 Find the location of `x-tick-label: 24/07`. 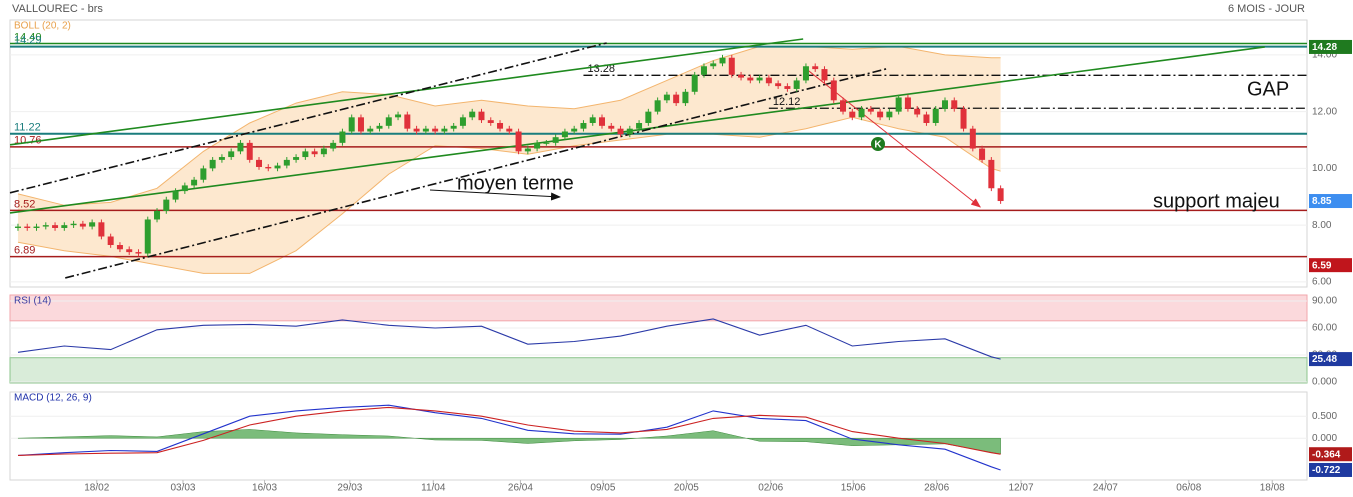

x-tick-label: 24/07 is located at coordinates (1105, 488).